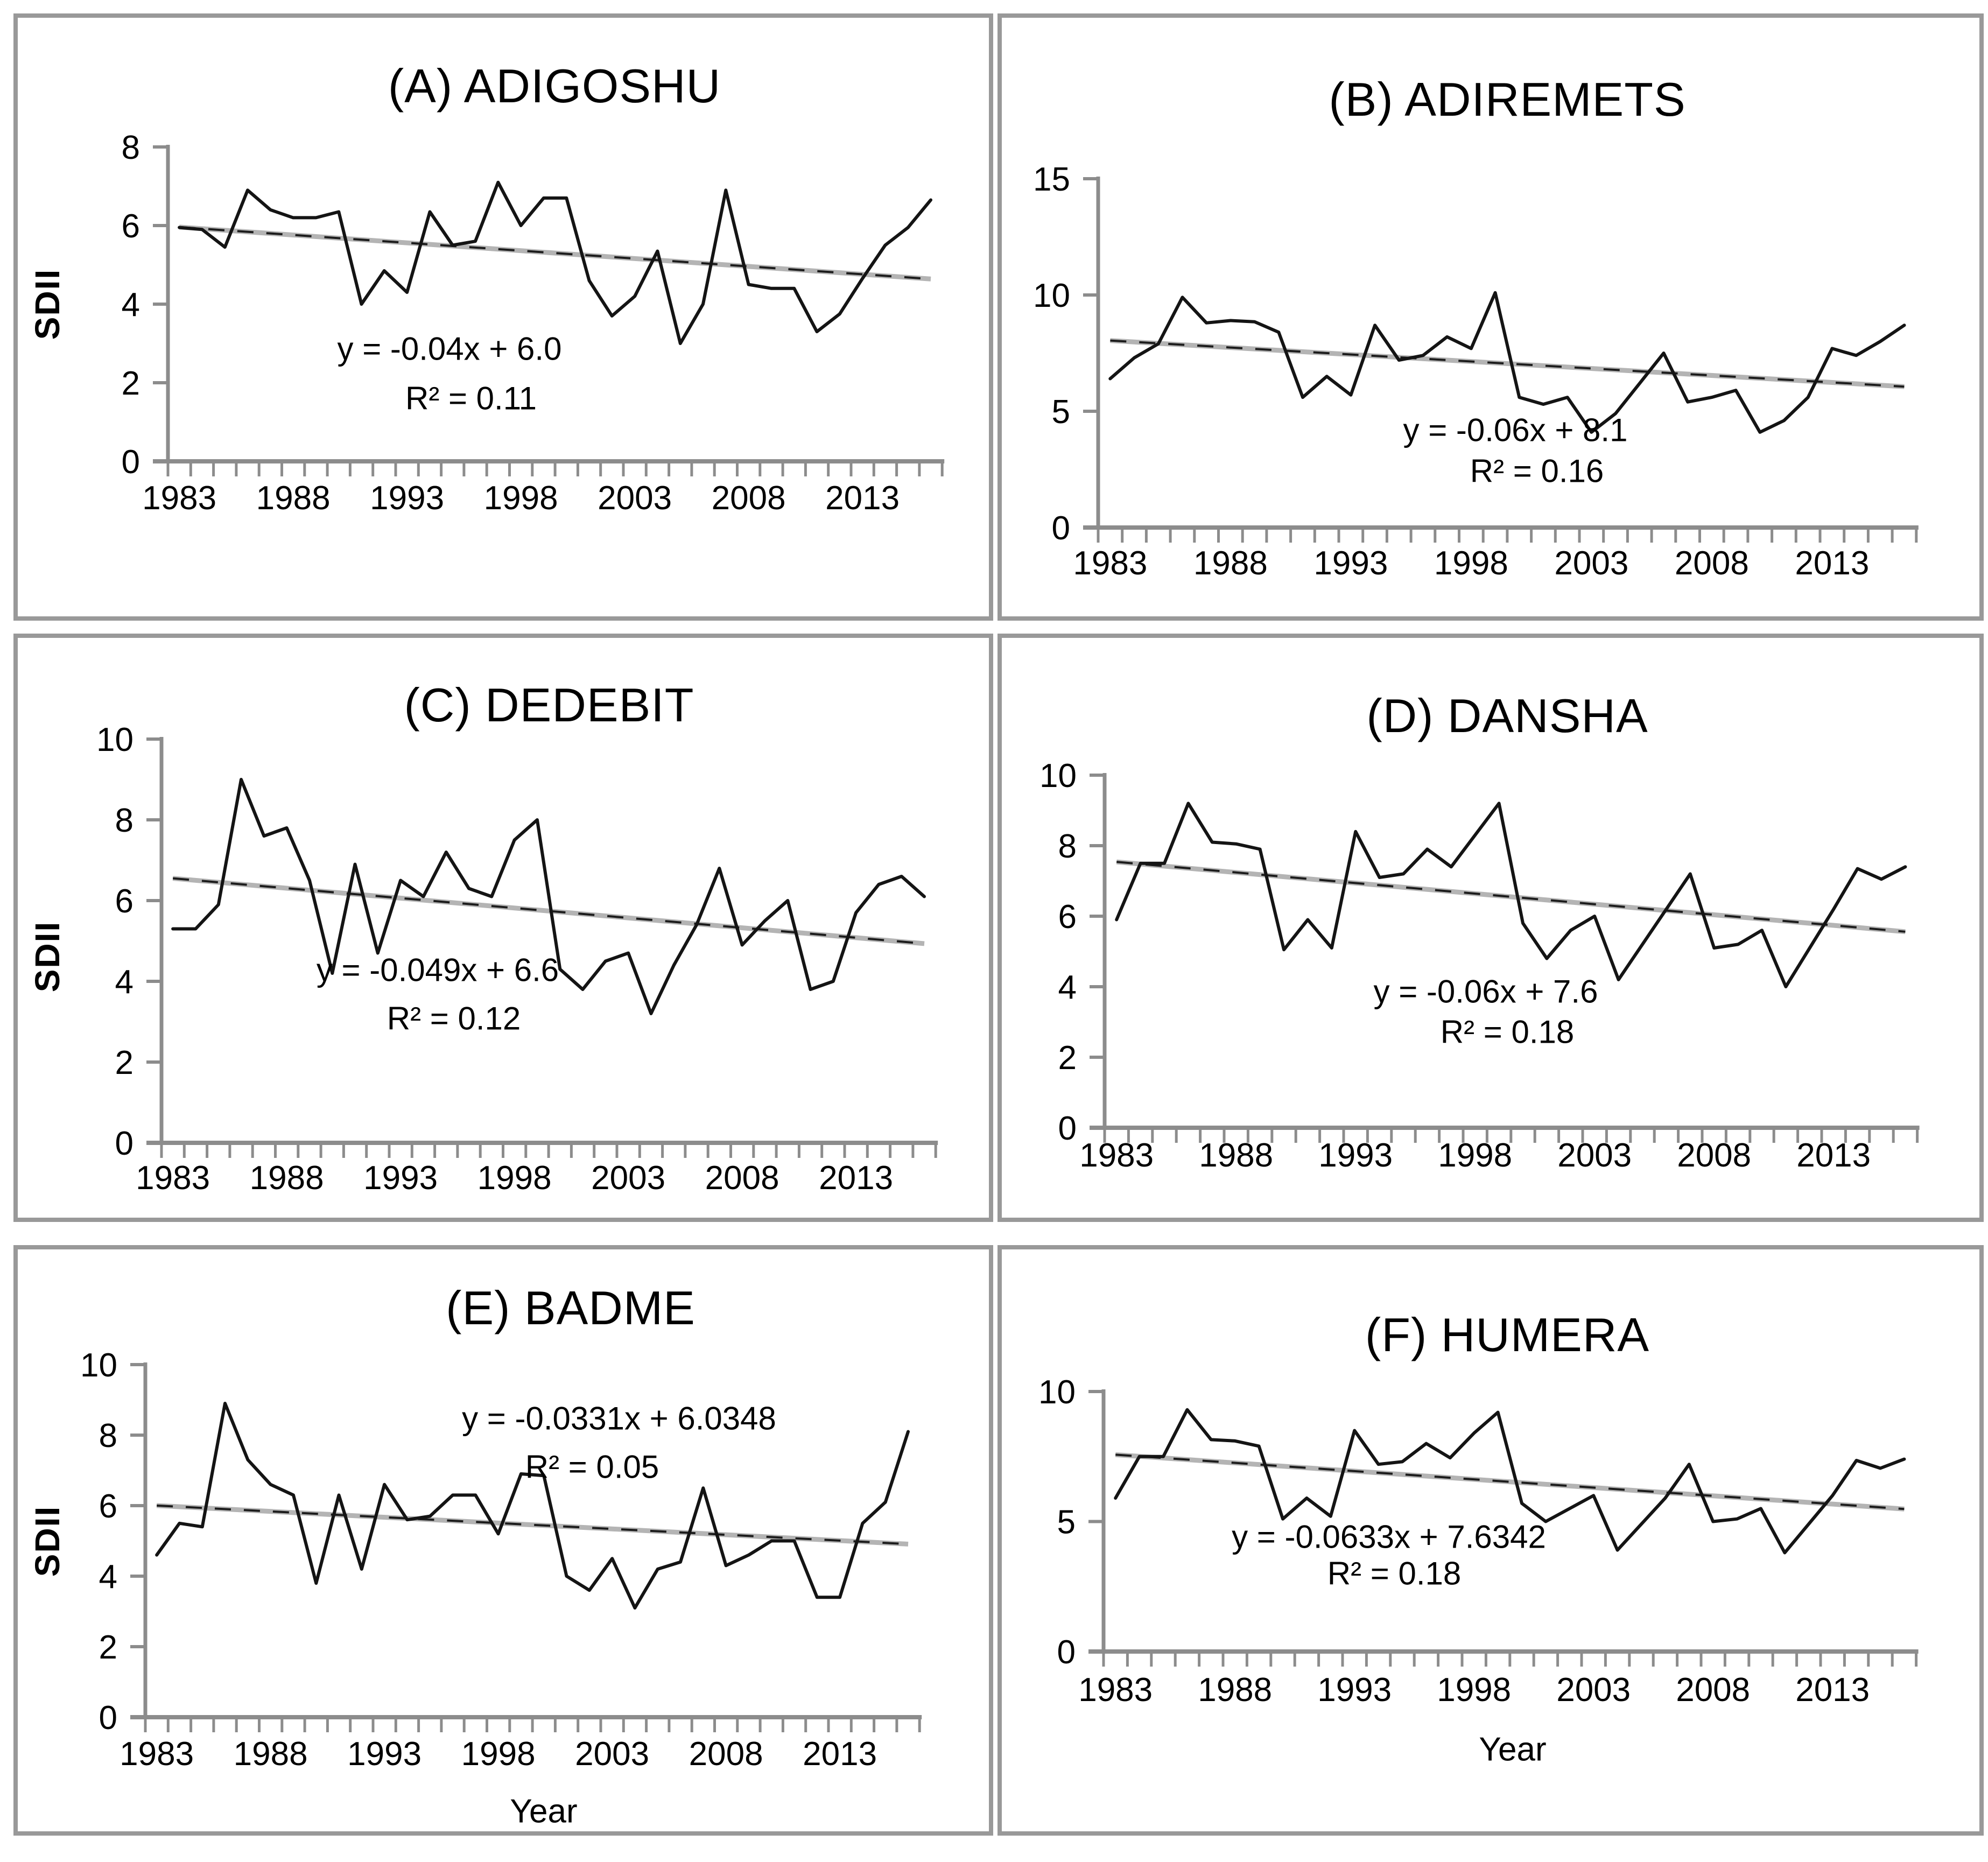 The height and width of the screenshot is (1862, 1988). I want to click on y-tick-label: 5, so click(1061, 412).